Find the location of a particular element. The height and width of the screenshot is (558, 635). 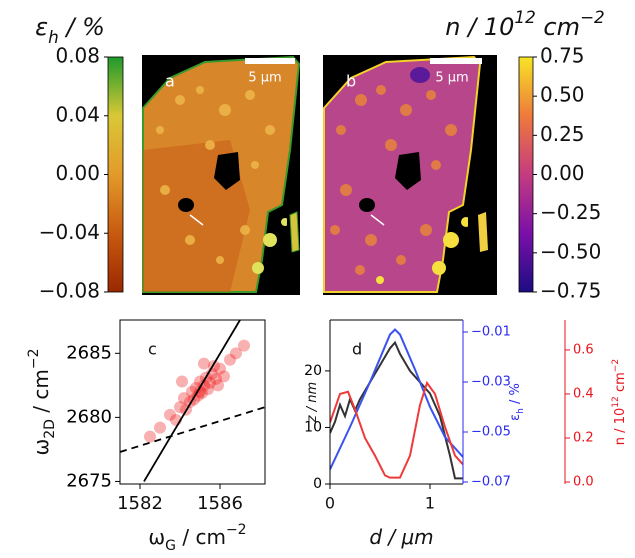

y-tick-label: 0.0 is located at coordinates (583, 482).